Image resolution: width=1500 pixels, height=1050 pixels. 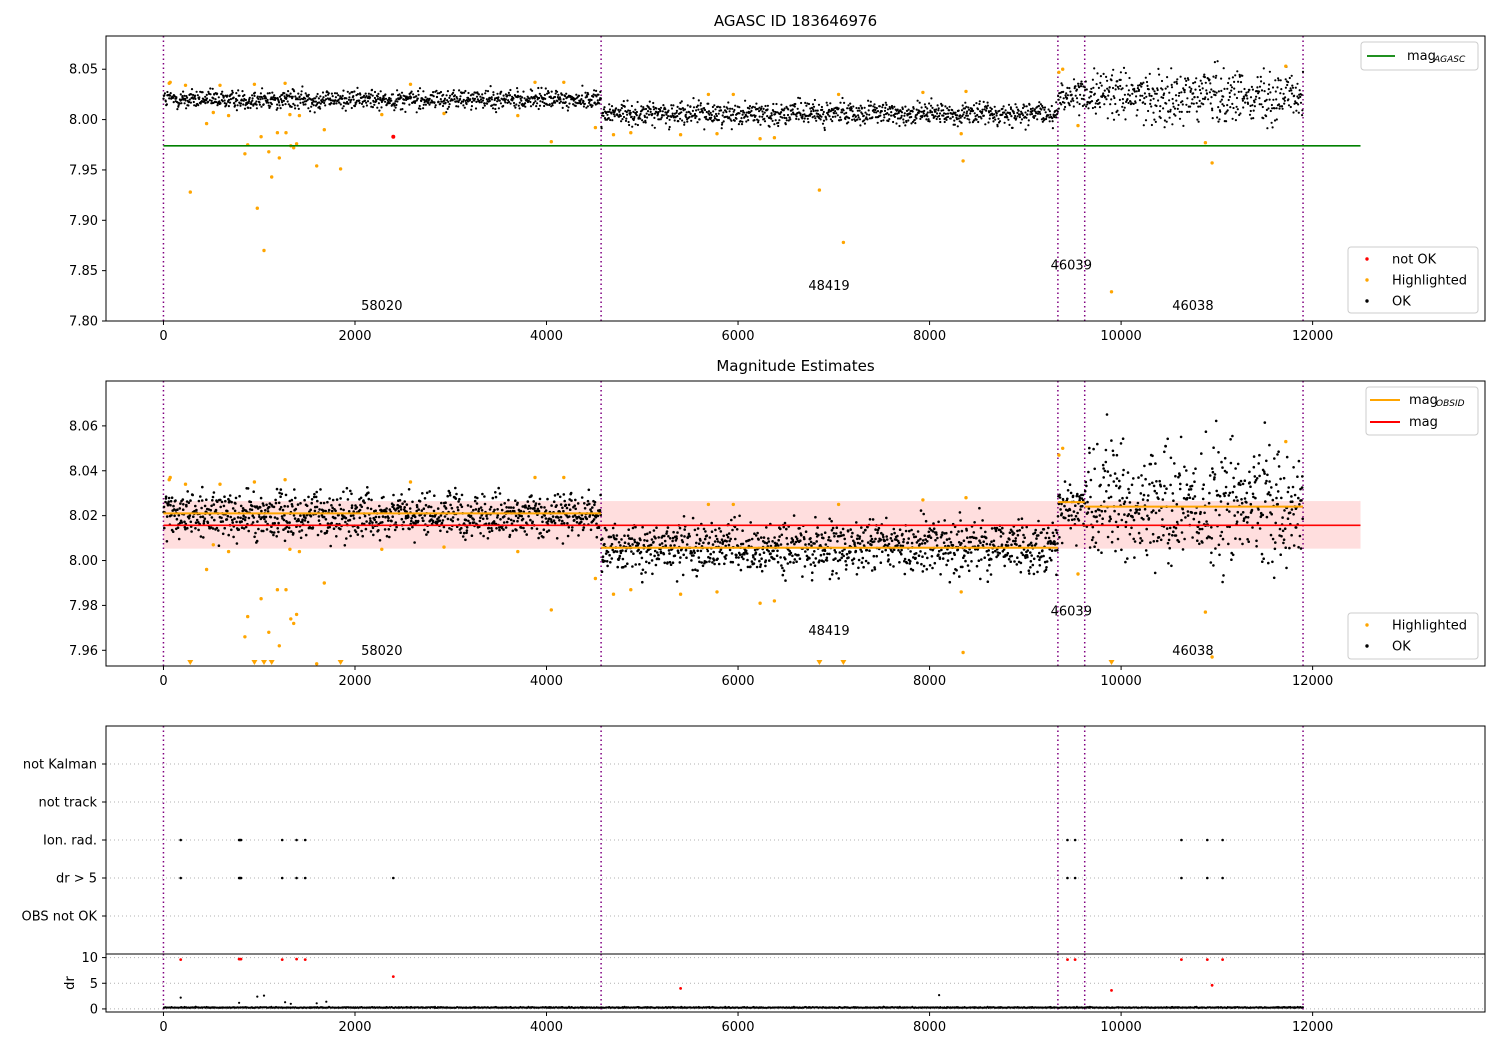 I want to click on obsid-label: 46038, so click(x=1192, y=306).